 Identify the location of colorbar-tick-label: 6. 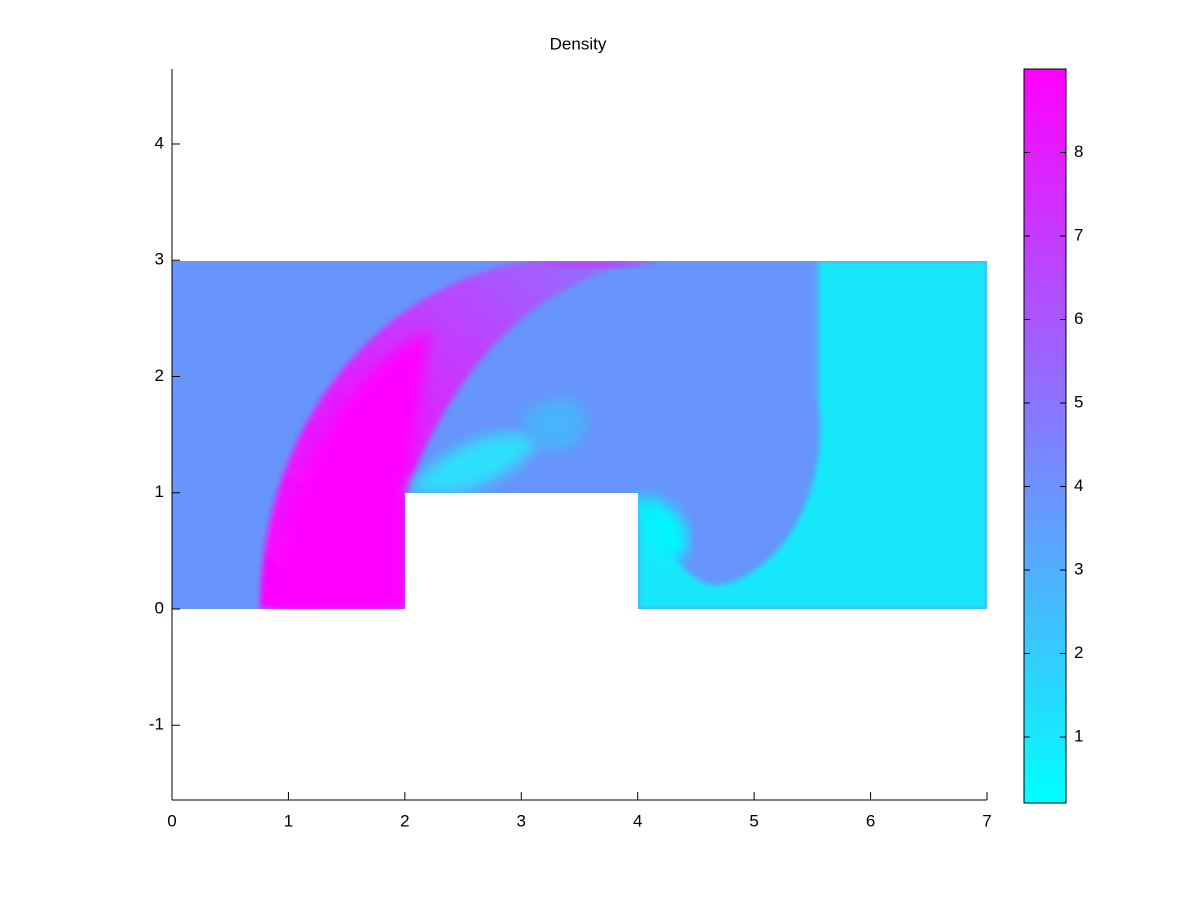
(1078, 318).